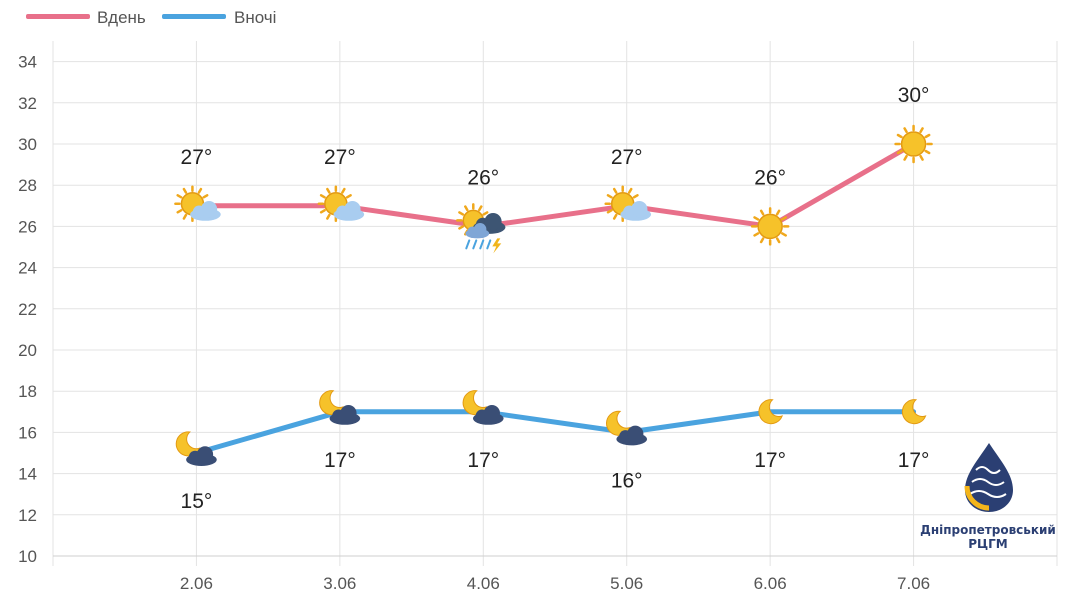 The width and height of the screenshot is (1080, 597). I want to click on x-tick-label: 5.06, so click(626, 583).